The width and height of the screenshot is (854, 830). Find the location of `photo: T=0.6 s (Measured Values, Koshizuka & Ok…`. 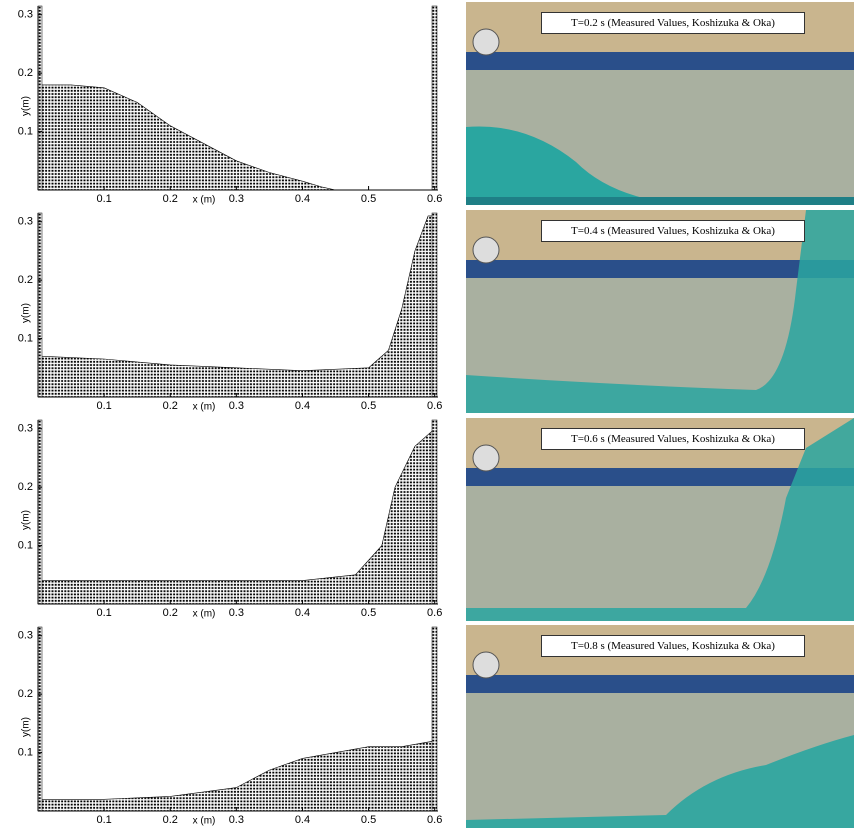

photo: T=0.6 s (Measured Values, Koshizuka & Ok… is located at coordinates (660, 519).